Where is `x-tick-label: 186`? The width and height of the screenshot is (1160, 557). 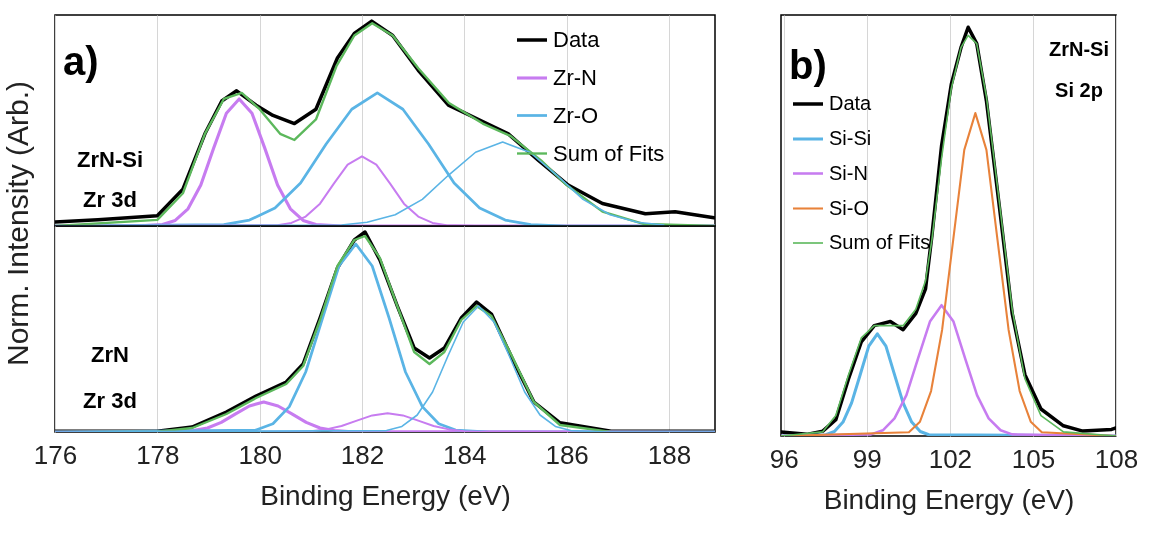 x-tick-label: 186 is located at coordinates (567, 454).